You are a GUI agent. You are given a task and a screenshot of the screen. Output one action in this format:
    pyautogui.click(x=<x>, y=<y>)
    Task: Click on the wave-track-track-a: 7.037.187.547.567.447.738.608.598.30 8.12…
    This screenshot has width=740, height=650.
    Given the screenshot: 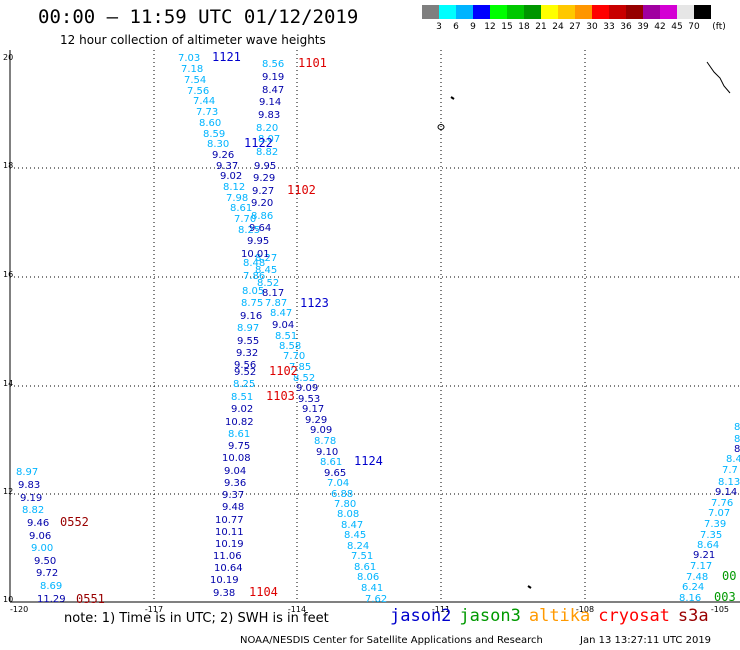 What is the action you would take?
    pyautogui.click(x=221, y=221)
    